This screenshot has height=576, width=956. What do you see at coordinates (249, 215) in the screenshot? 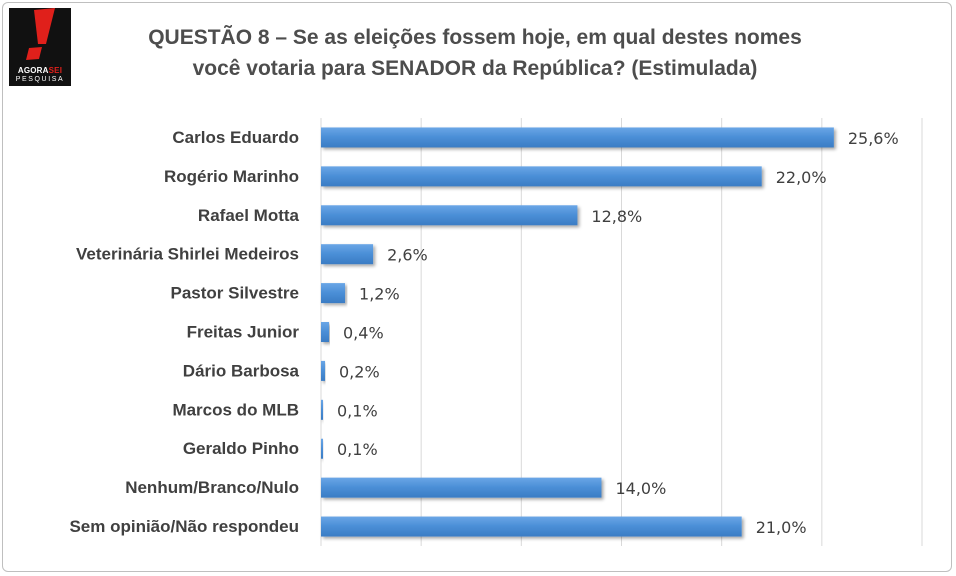
I see `category-label: Rafael Motta` at bounding box center [249, 215].